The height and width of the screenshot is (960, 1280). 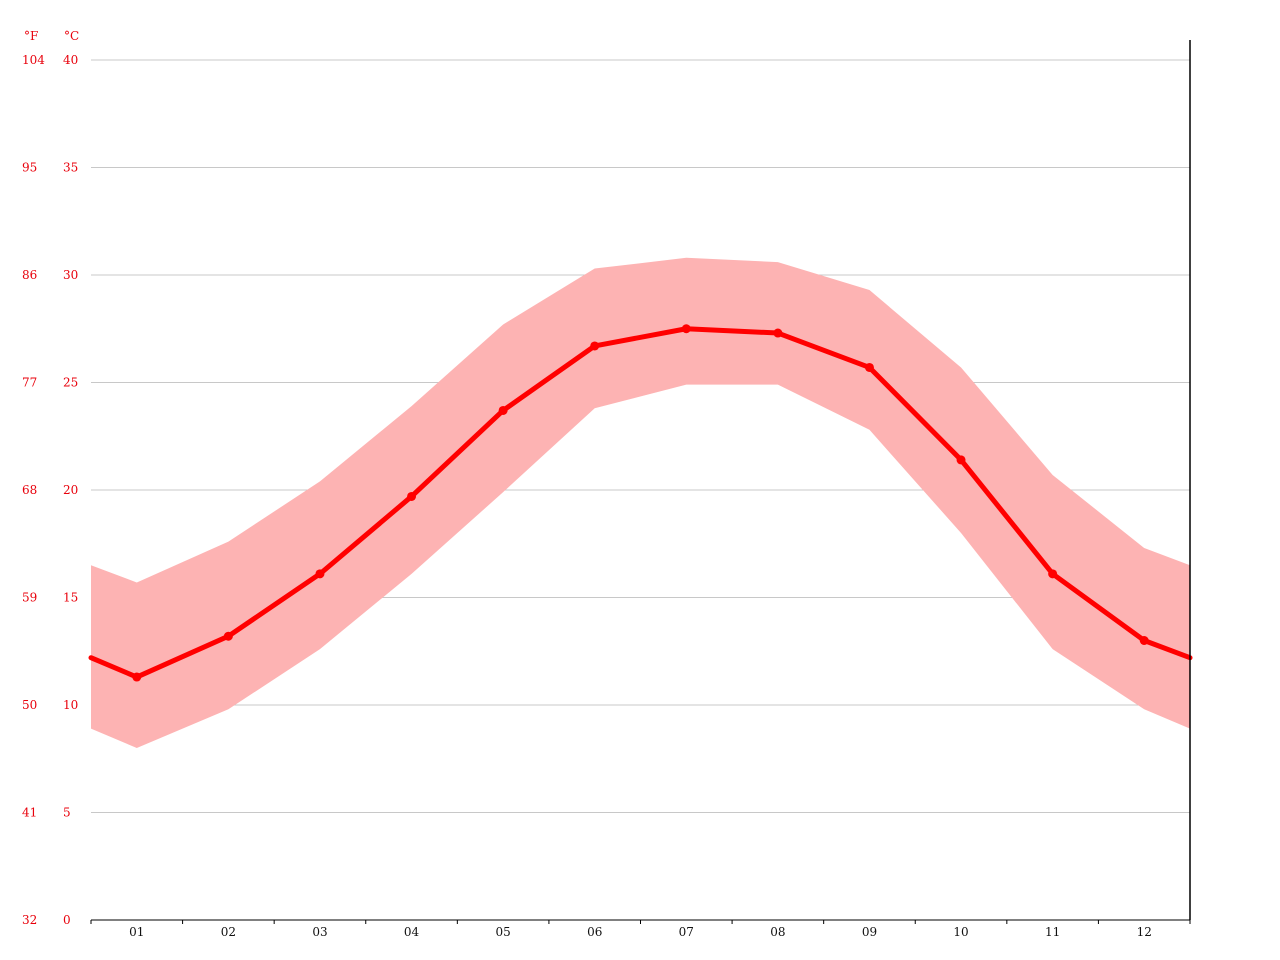 I want to click on y-tick-label-c-25: 25, so click(x=70, y=383).